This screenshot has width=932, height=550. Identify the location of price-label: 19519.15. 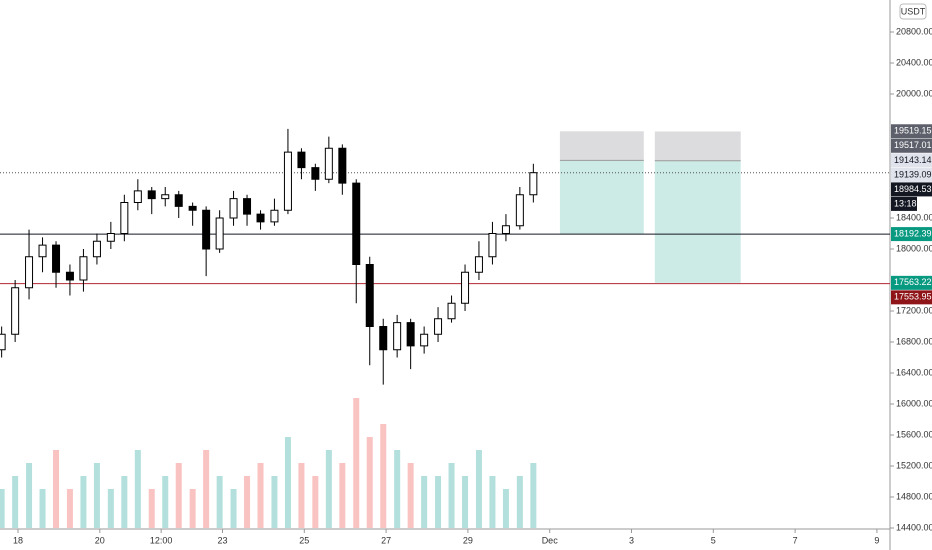
(913, 131).